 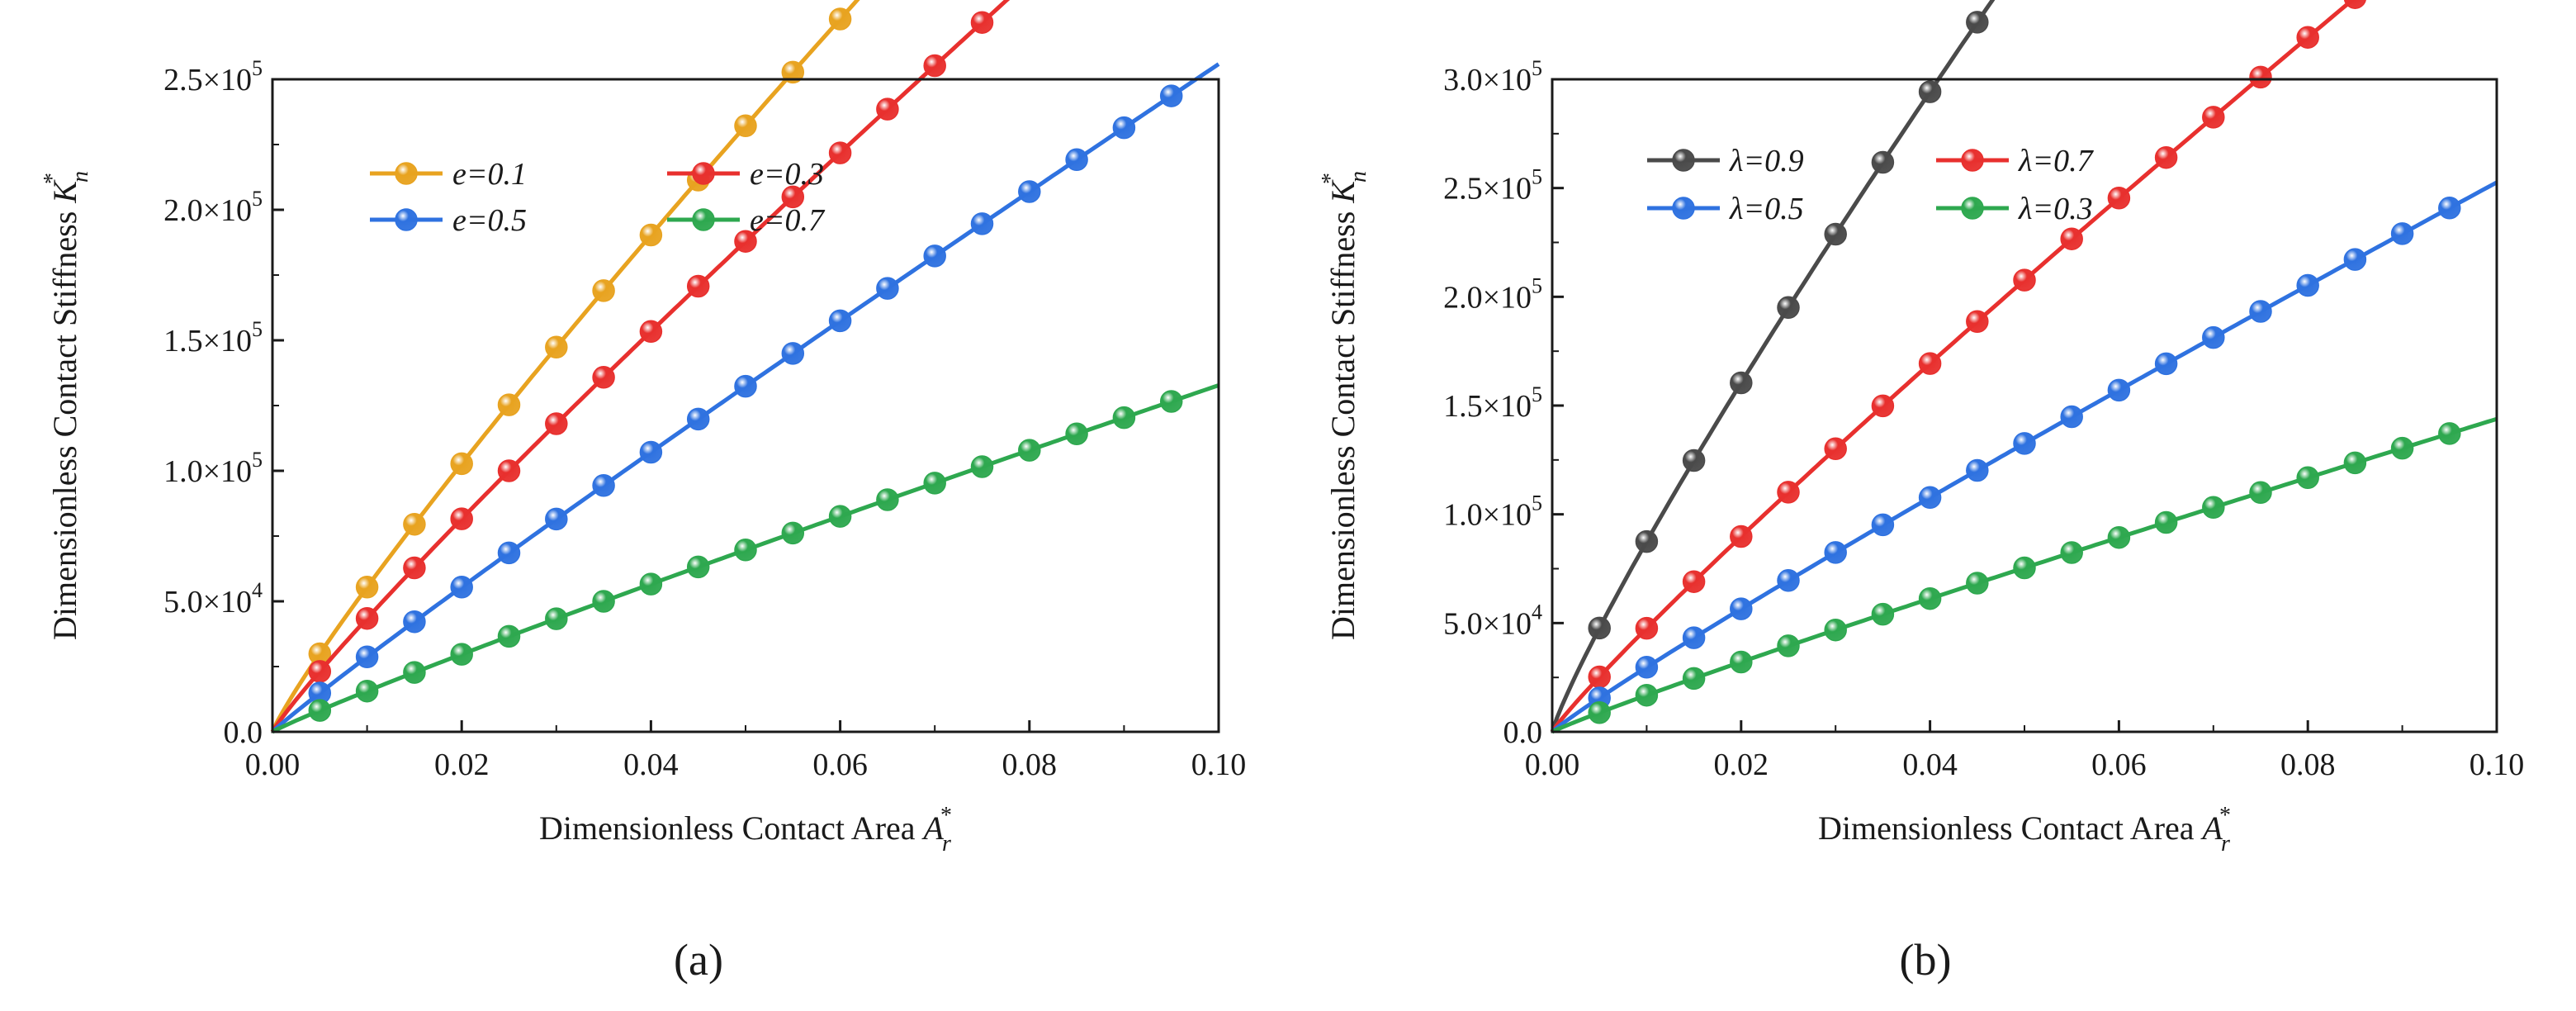 I want to click on x-tick-label: 0.02, so click(x=462, y=765).